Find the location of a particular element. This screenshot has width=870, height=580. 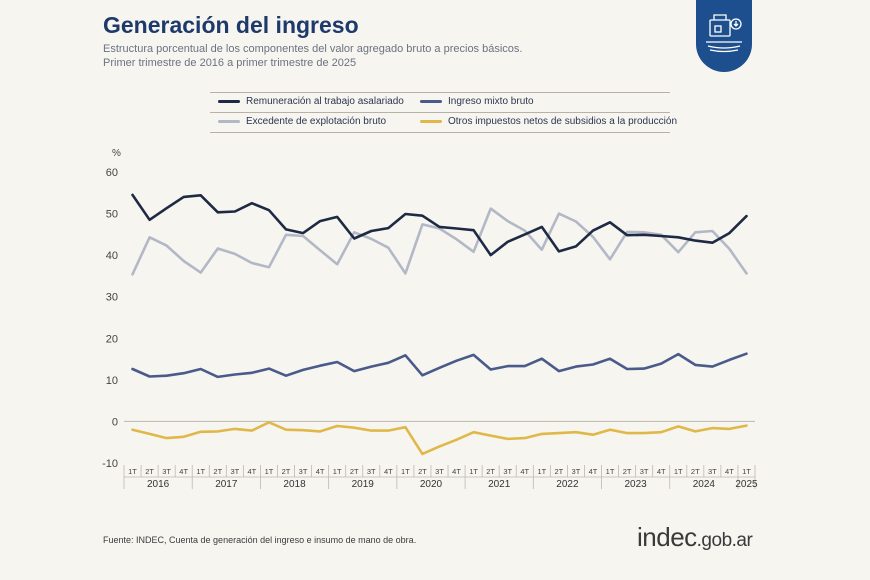

y-tick-label: 30 is located at coordinates (112, 298).